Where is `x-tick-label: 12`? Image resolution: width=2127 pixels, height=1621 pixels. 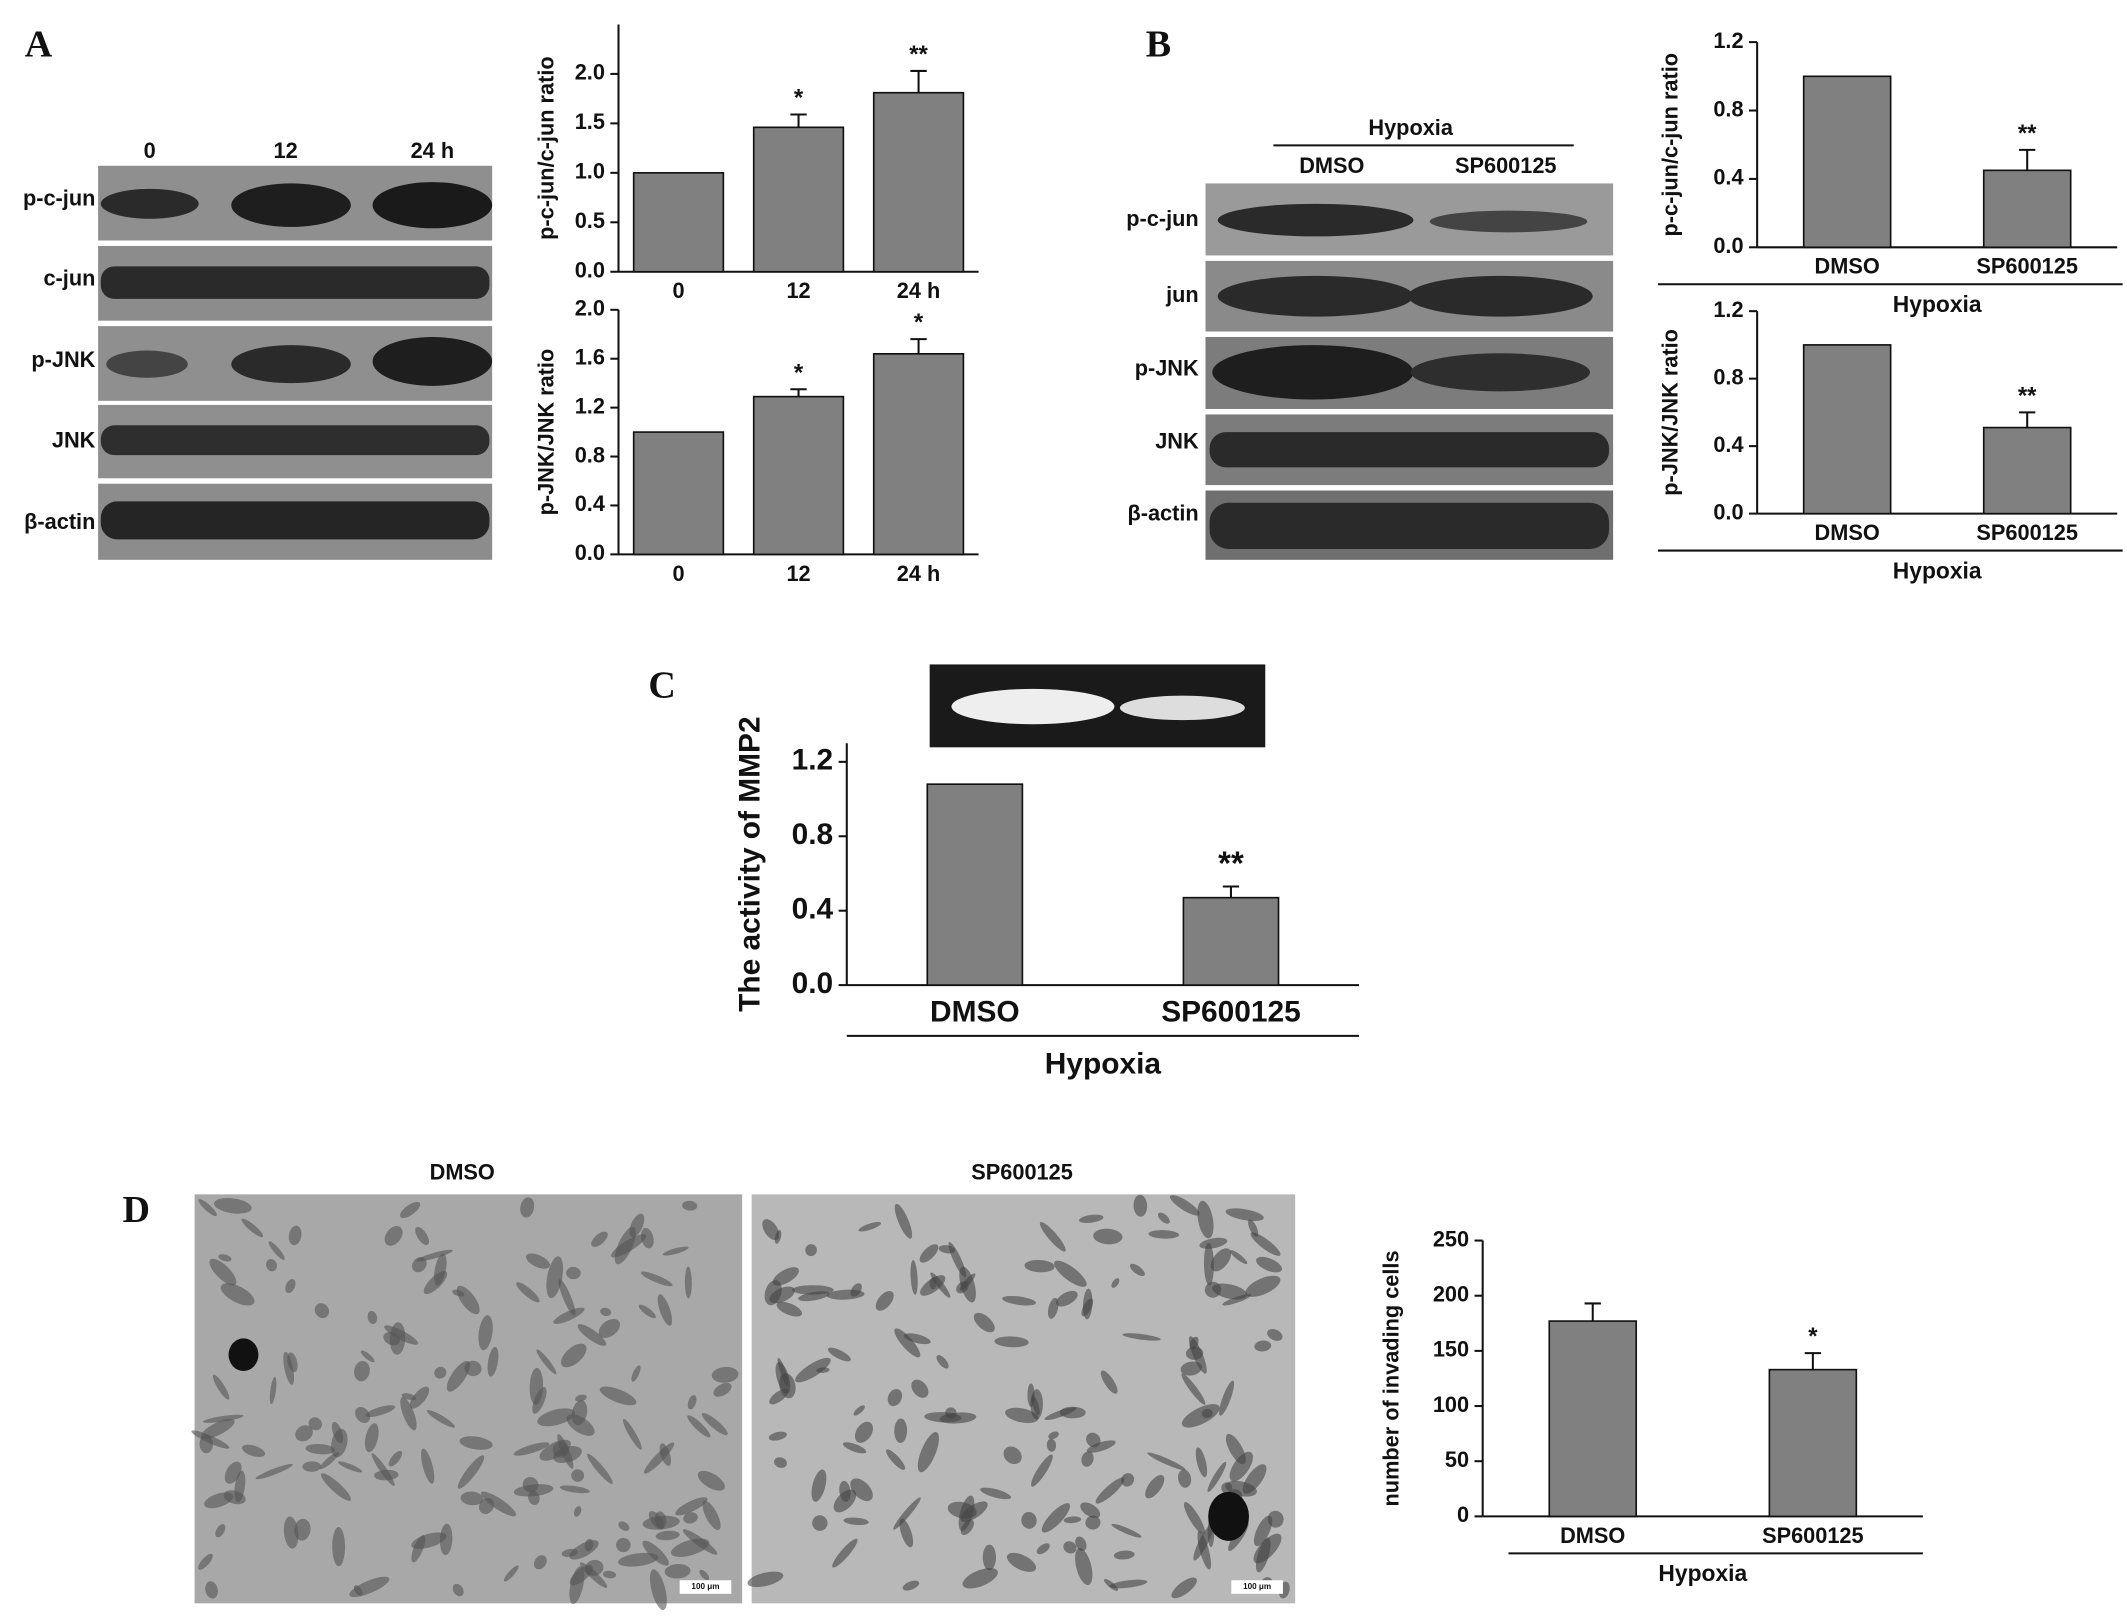 x-tick-label: 12 is located at coordinates (798, 290).